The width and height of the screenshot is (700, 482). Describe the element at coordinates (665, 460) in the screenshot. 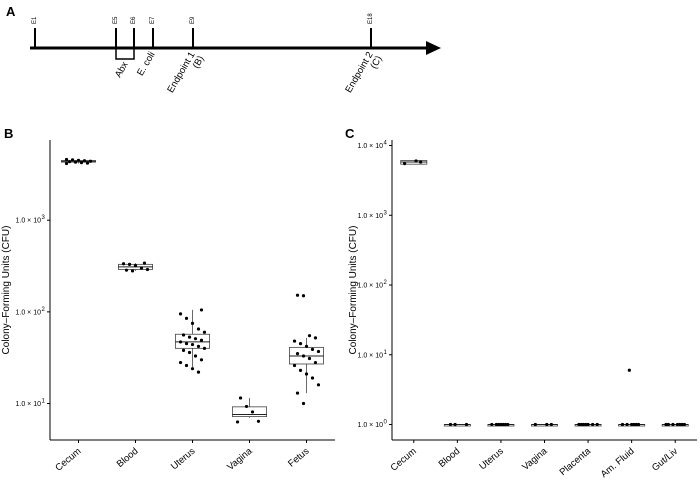

I see `x-category-label: Gut/Liv` at that location.